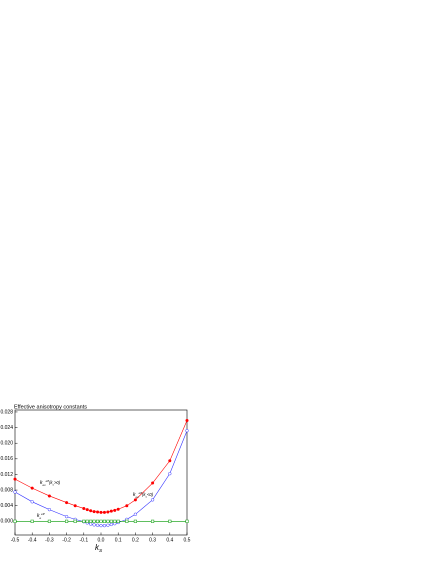  Describe the element at coordinates (6, 444) in the screenshot. I see `y-tick-label: 0.020` at that location.